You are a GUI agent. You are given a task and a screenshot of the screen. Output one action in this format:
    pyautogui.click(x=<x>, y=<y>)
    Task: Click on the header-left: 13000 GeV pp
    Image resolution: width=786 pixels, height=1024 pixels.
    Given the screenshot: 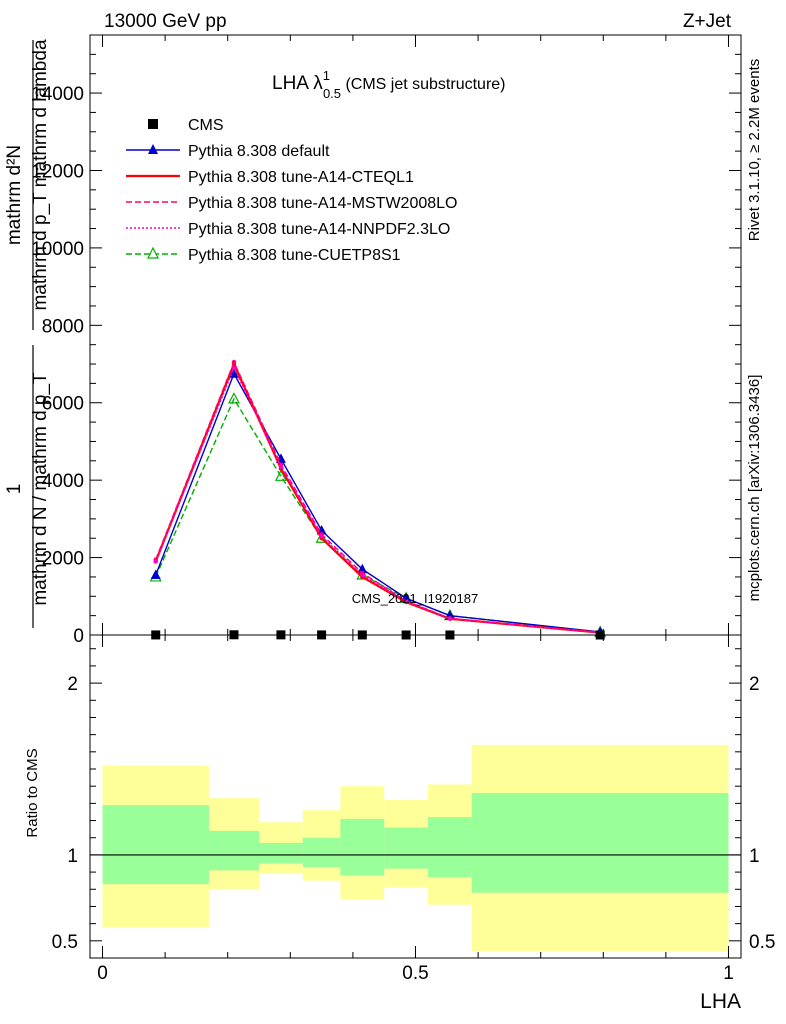 What is the action you would take?
    pyautogui.click(x=165, y=21)
    